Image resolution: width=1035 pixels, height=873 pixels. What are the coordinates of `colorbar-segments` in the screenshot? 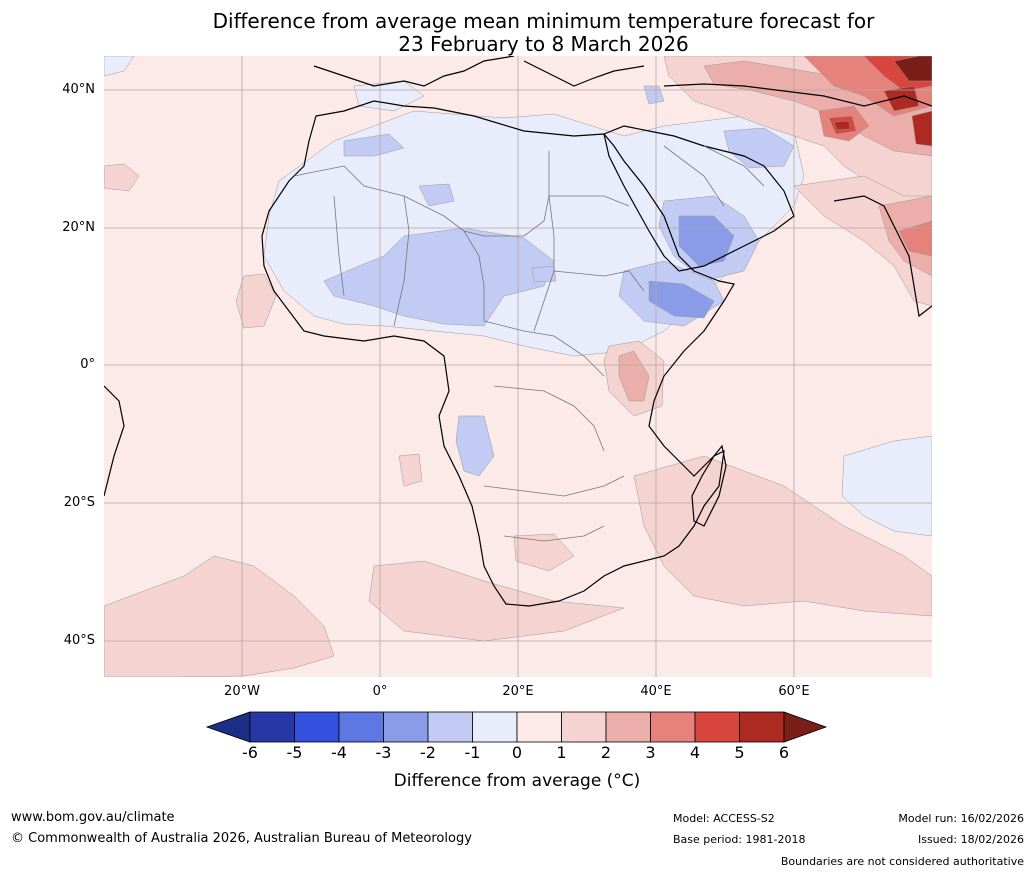 It's located at (517, 727).